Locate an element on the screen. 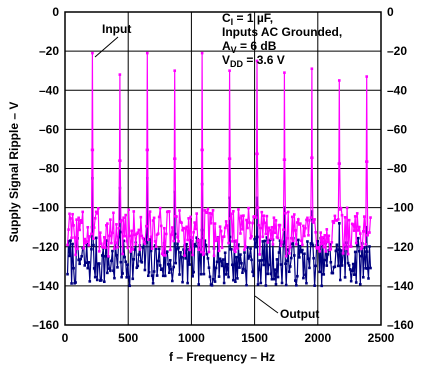 Image resolution: width=424 pixels, height=369 pixels. x-tick-label: 2000 is located at coordinates (317, 338).